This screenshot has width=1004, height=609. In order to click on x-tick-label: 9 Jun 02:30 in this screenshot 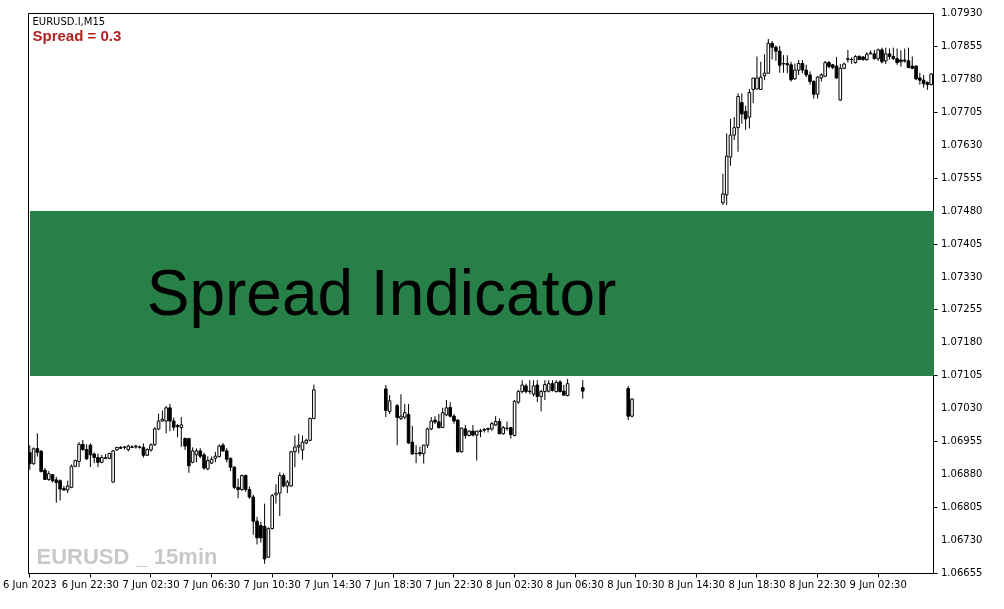, I will do `click(878, 584)`.